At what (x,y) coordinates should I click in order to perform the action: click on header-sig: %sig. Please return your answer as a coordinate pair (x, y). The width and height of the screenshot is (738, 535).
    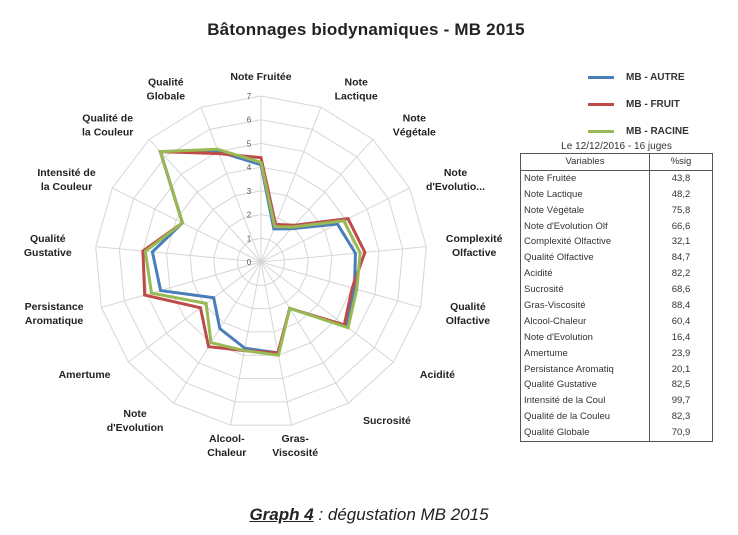
    Looking at the image, I should click on (681, 162).